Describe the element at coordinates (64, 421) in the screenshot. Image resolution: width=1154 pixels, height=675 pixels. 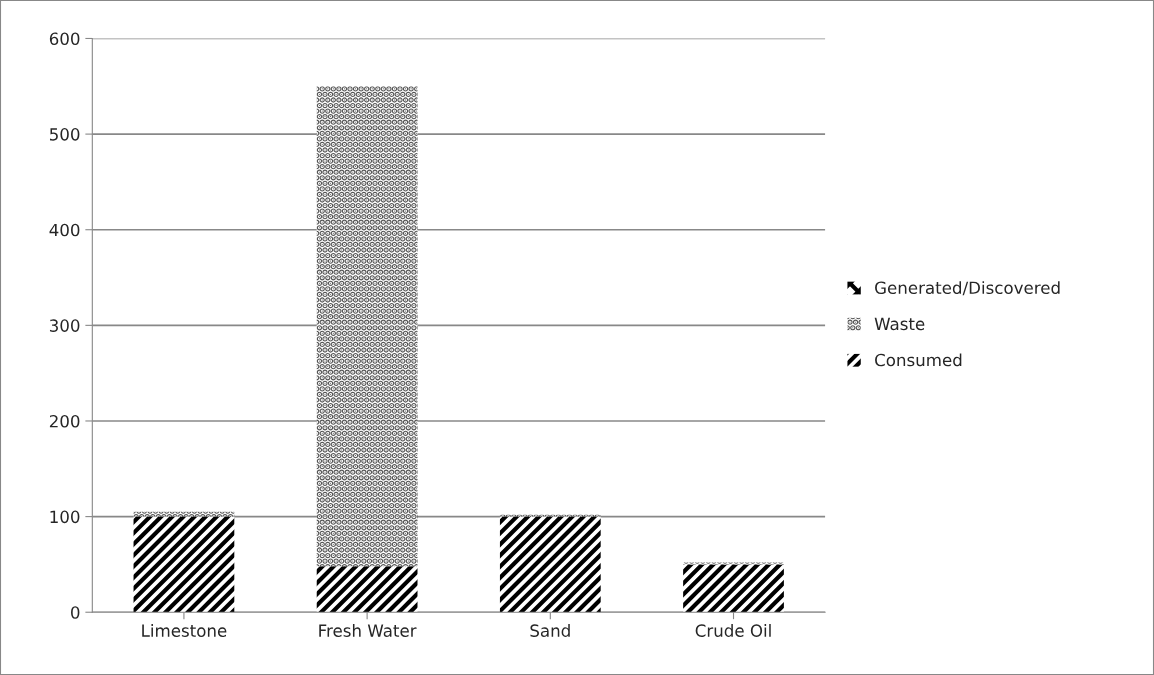
I see `y-tick-label: 200` at that location.